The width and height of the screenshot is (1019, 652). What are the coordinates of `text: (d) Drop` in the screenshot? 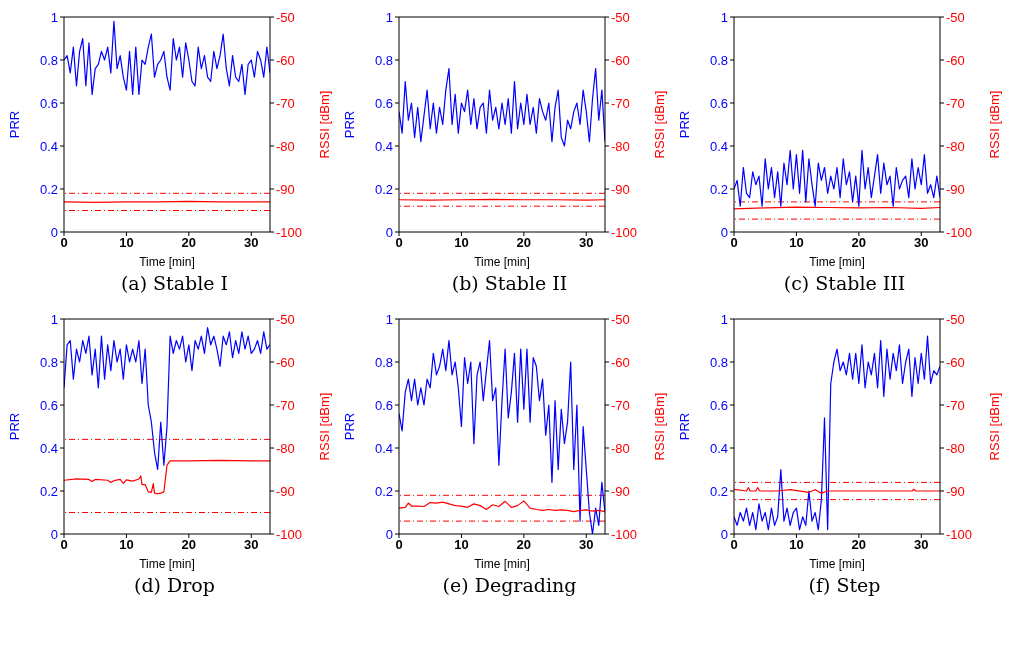 It's located at (174, 586).